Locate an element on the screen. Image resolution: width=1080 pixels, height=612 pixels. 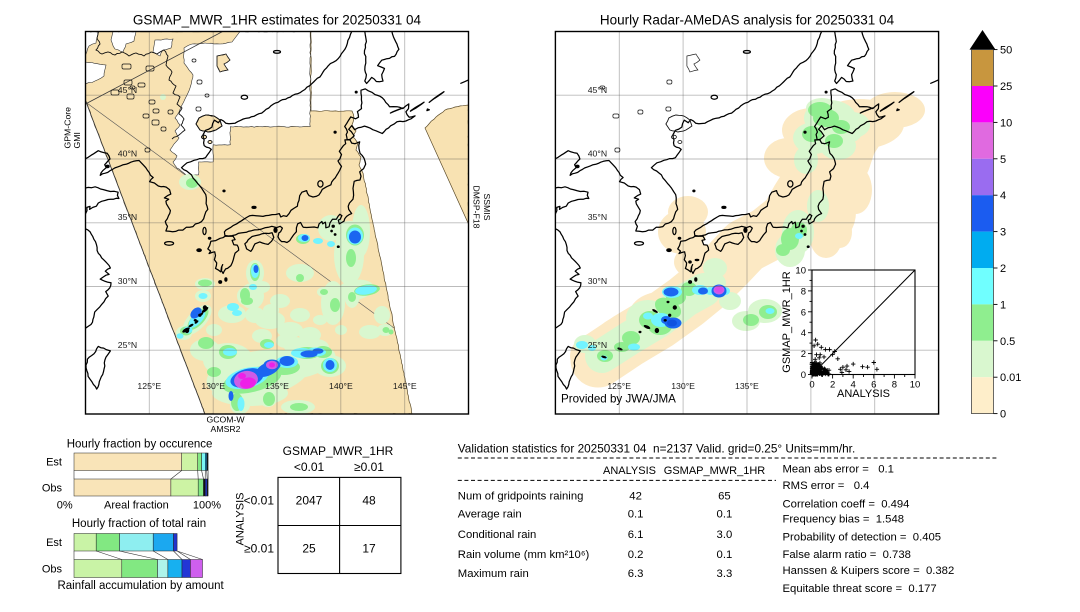
svg-text: GPM-Core is located at coordinates (68, 128).